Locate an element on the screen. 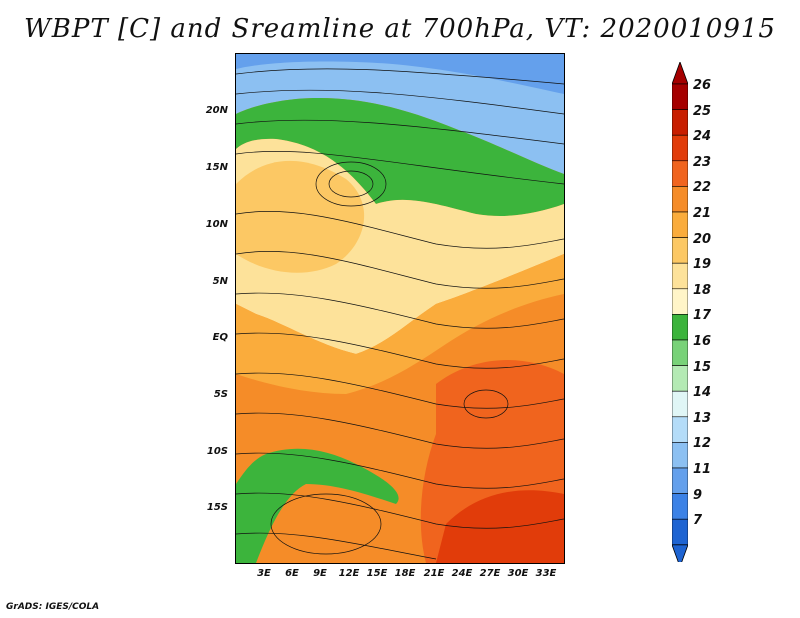  field-mid-orange is located at coordinates (400, 324).